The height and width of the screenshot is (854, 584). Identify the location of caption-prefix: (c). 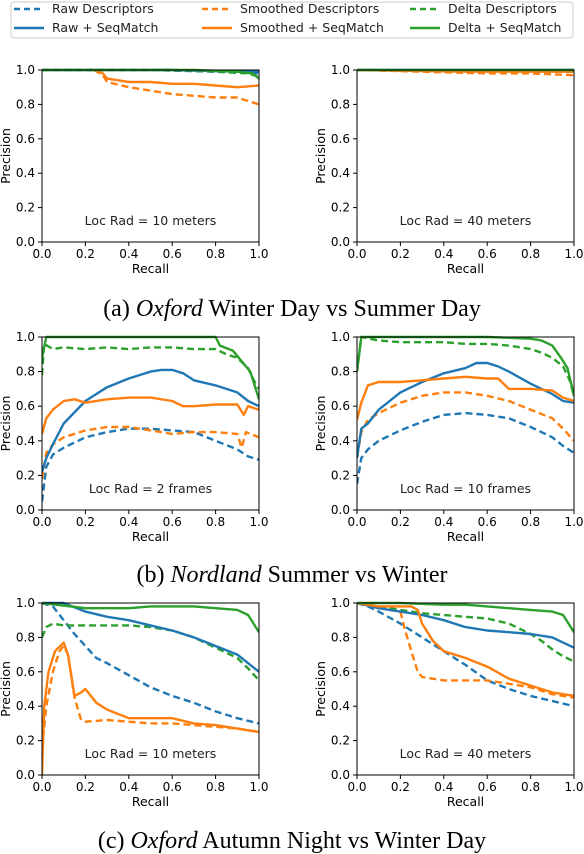
(114, 841).